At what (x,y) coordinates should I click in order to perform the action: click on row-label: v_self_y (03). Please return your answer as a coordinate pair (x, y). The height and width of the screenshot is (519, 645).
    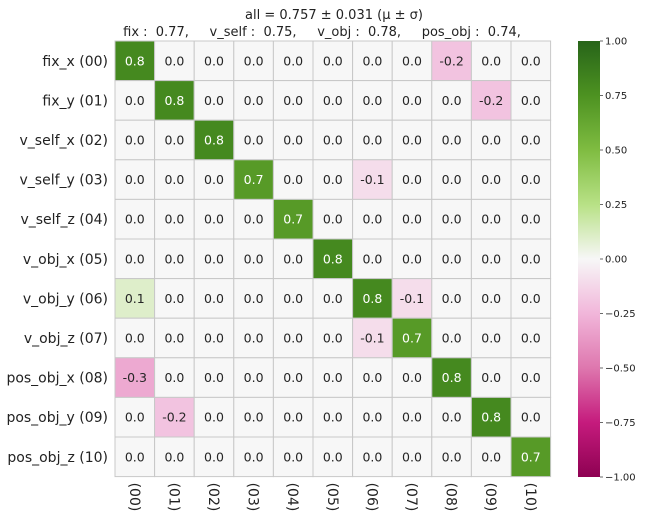
    Looking at the image, I should click on (64, 181).